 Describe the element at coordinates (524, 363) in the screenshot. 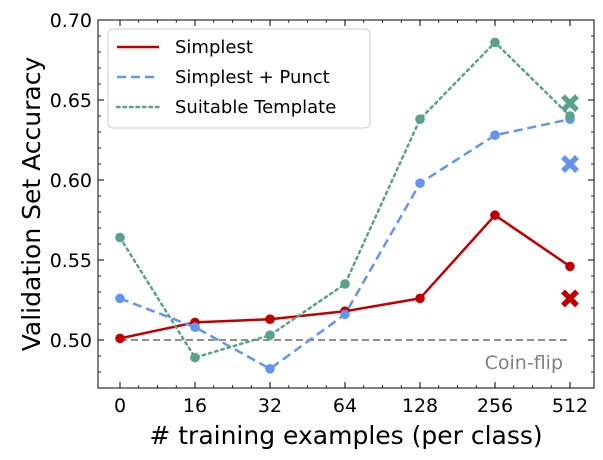

I see `coin-flip-label: Coin-flip` at that location.